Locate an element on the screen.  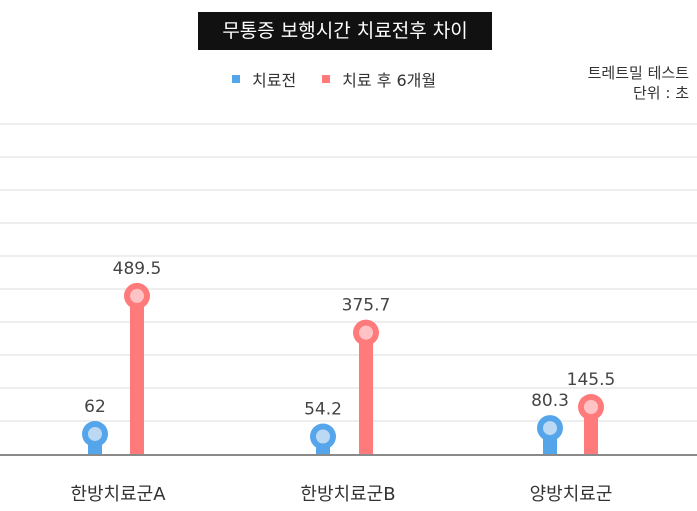
chart-note: 트레트밀 테스트 단위 : 초 is located at coordinates (638, 83).